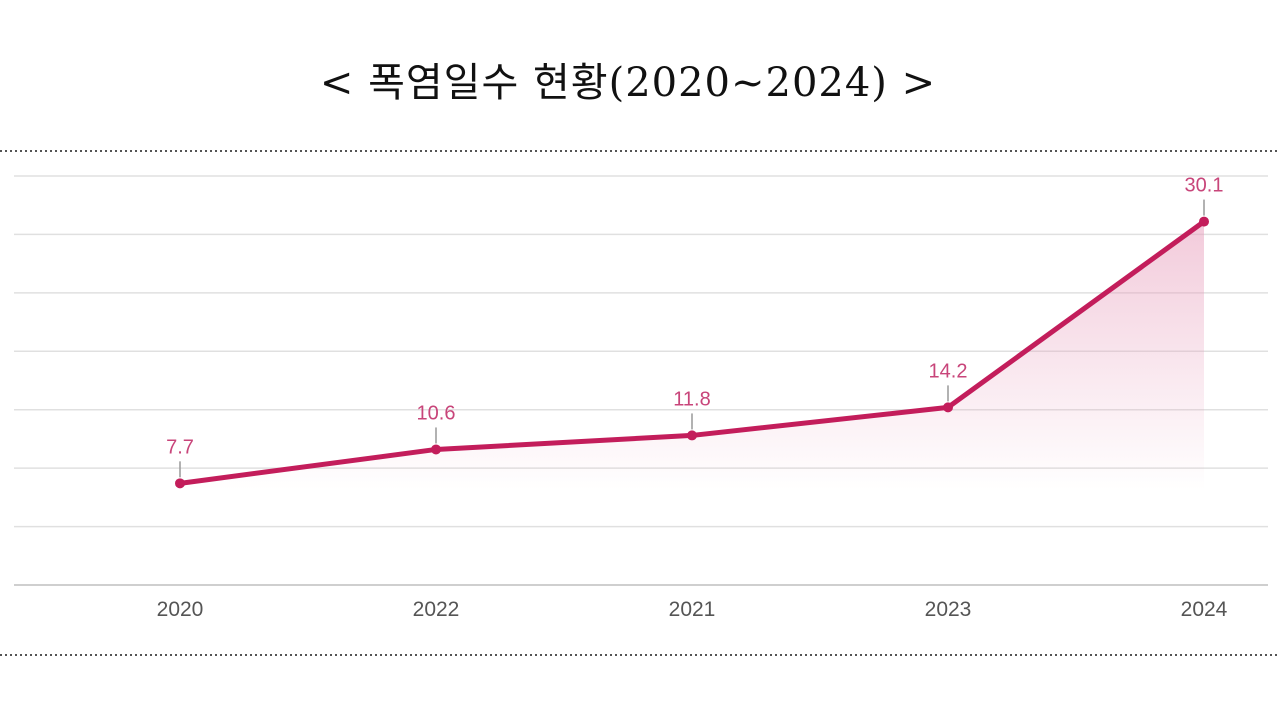 The width and height of the screenshot is (1280, 720). Describe the element at coordinates (180, 609) in the screenshot. I see `x-tick-label: 2020` at that location.